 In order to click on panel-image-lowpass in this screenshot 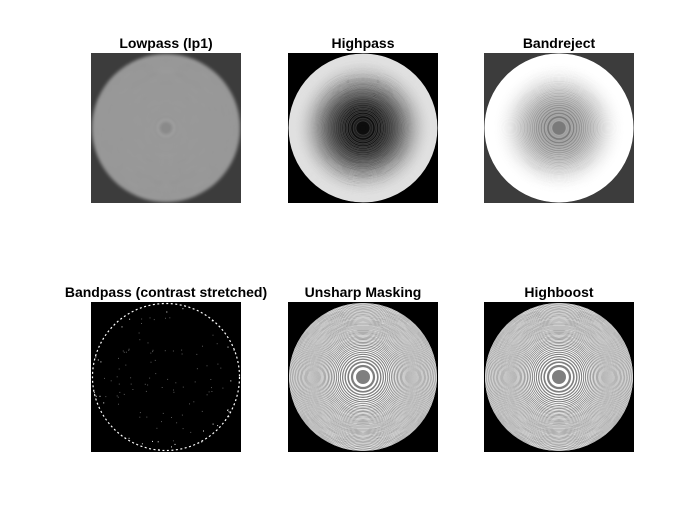, I will do `click(166, 128)`.